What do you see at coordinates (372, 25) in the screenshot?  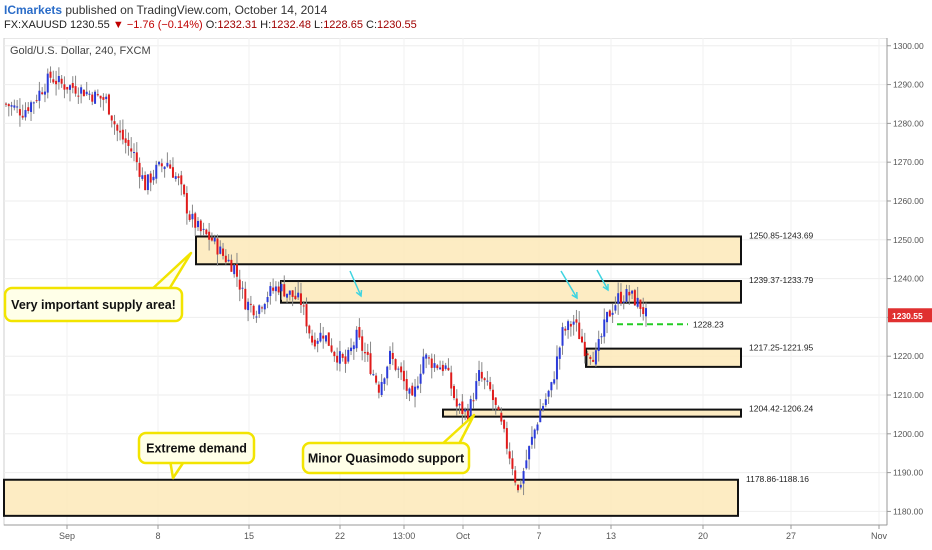 I see `close-label: C:` at bounding box center [372, 25].